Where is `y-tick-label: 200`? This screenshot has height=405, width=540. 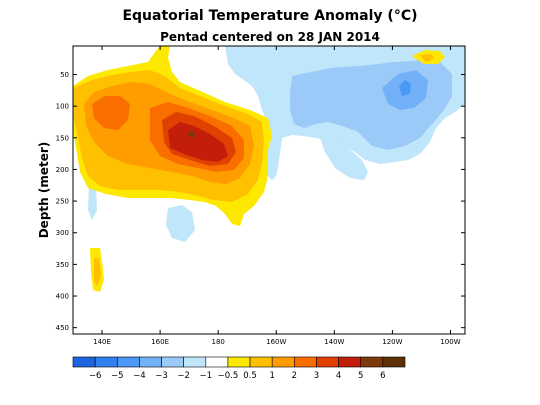 y-tick-label: 200 is located at coordinates (62, 170).